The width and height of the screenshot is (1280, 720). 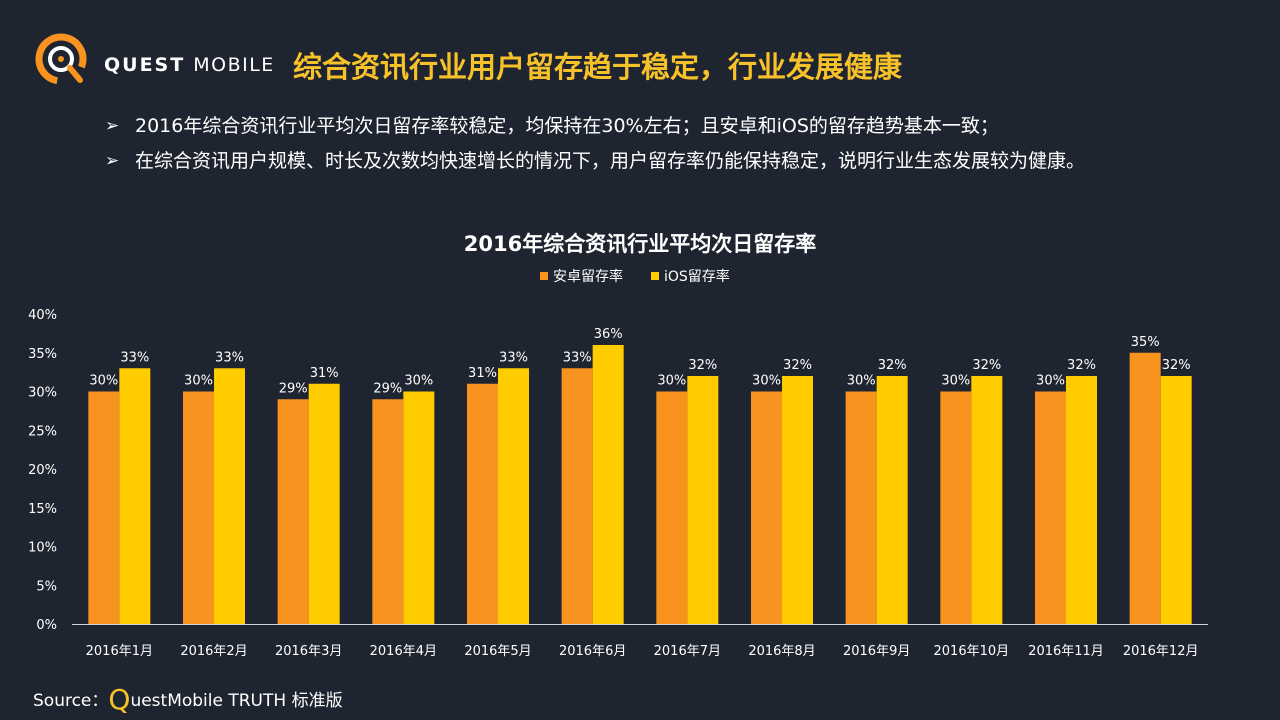 I want to click on data-label-ios: 36%, so click(x=608, y=334).